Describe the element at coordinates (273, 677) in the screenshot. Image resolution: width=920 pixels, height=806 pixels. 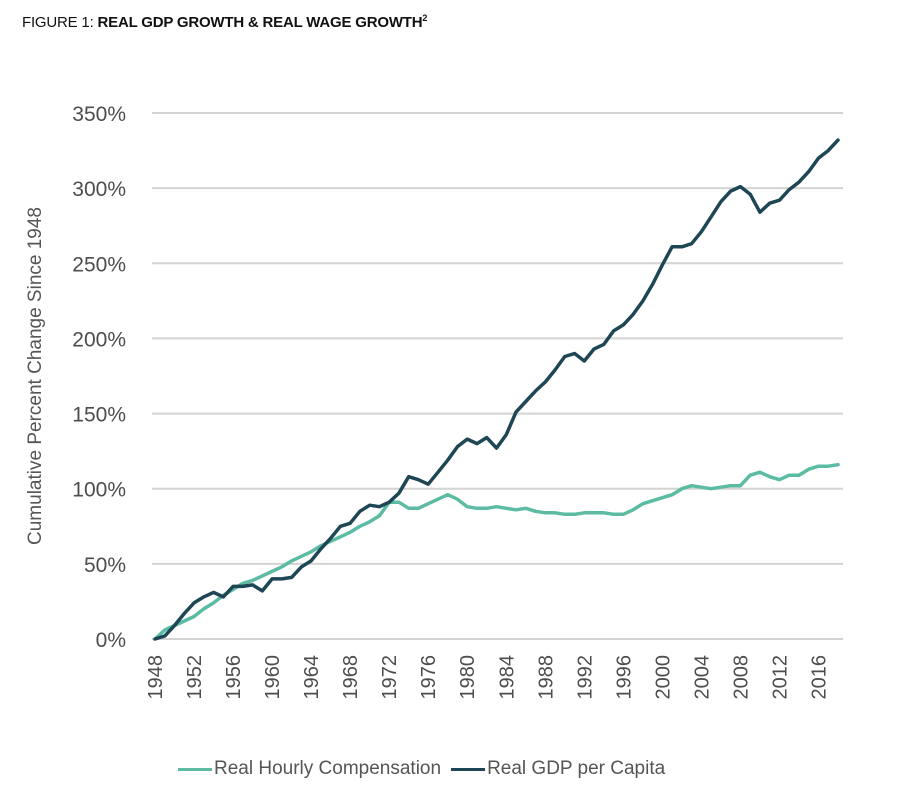
I see `x-tick-label: 1960` at that location.